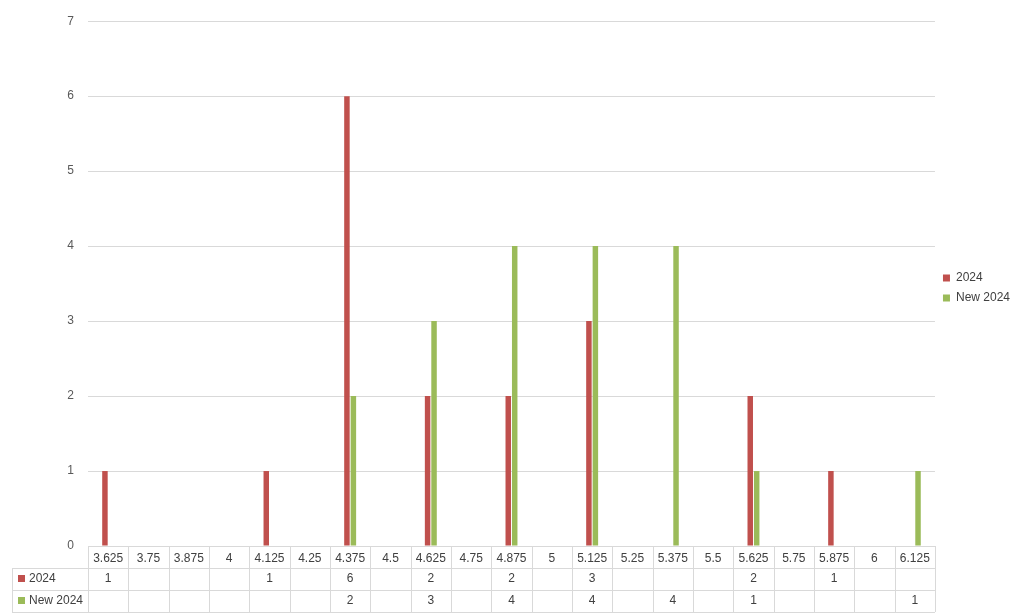 This screenshot has width=1024, height=614. Describe the element at coordinates (71, 395) in the screenshot. I see `y-tick-label: 2` at that location.